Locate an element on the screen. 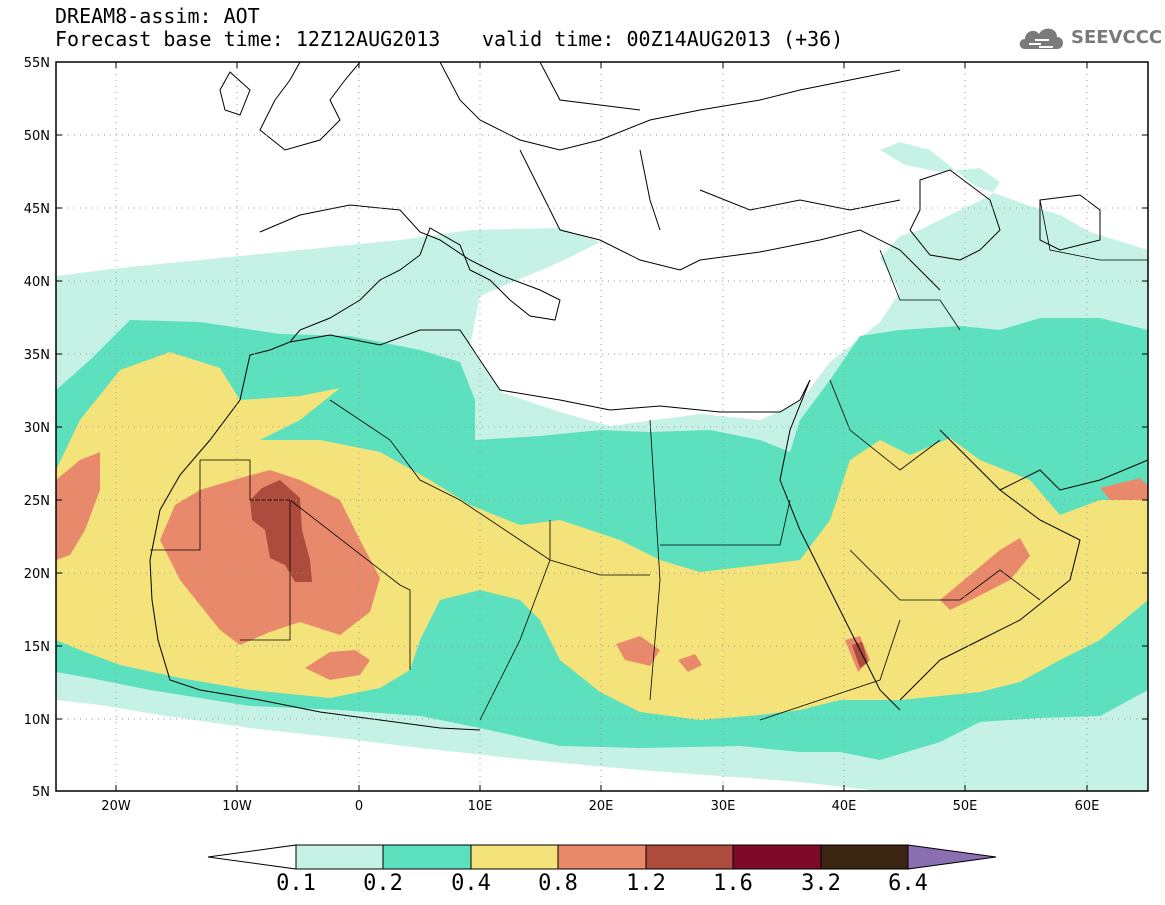 This screenshot has width=1165, height=905. colorbar is located at coordinates (602, 857).